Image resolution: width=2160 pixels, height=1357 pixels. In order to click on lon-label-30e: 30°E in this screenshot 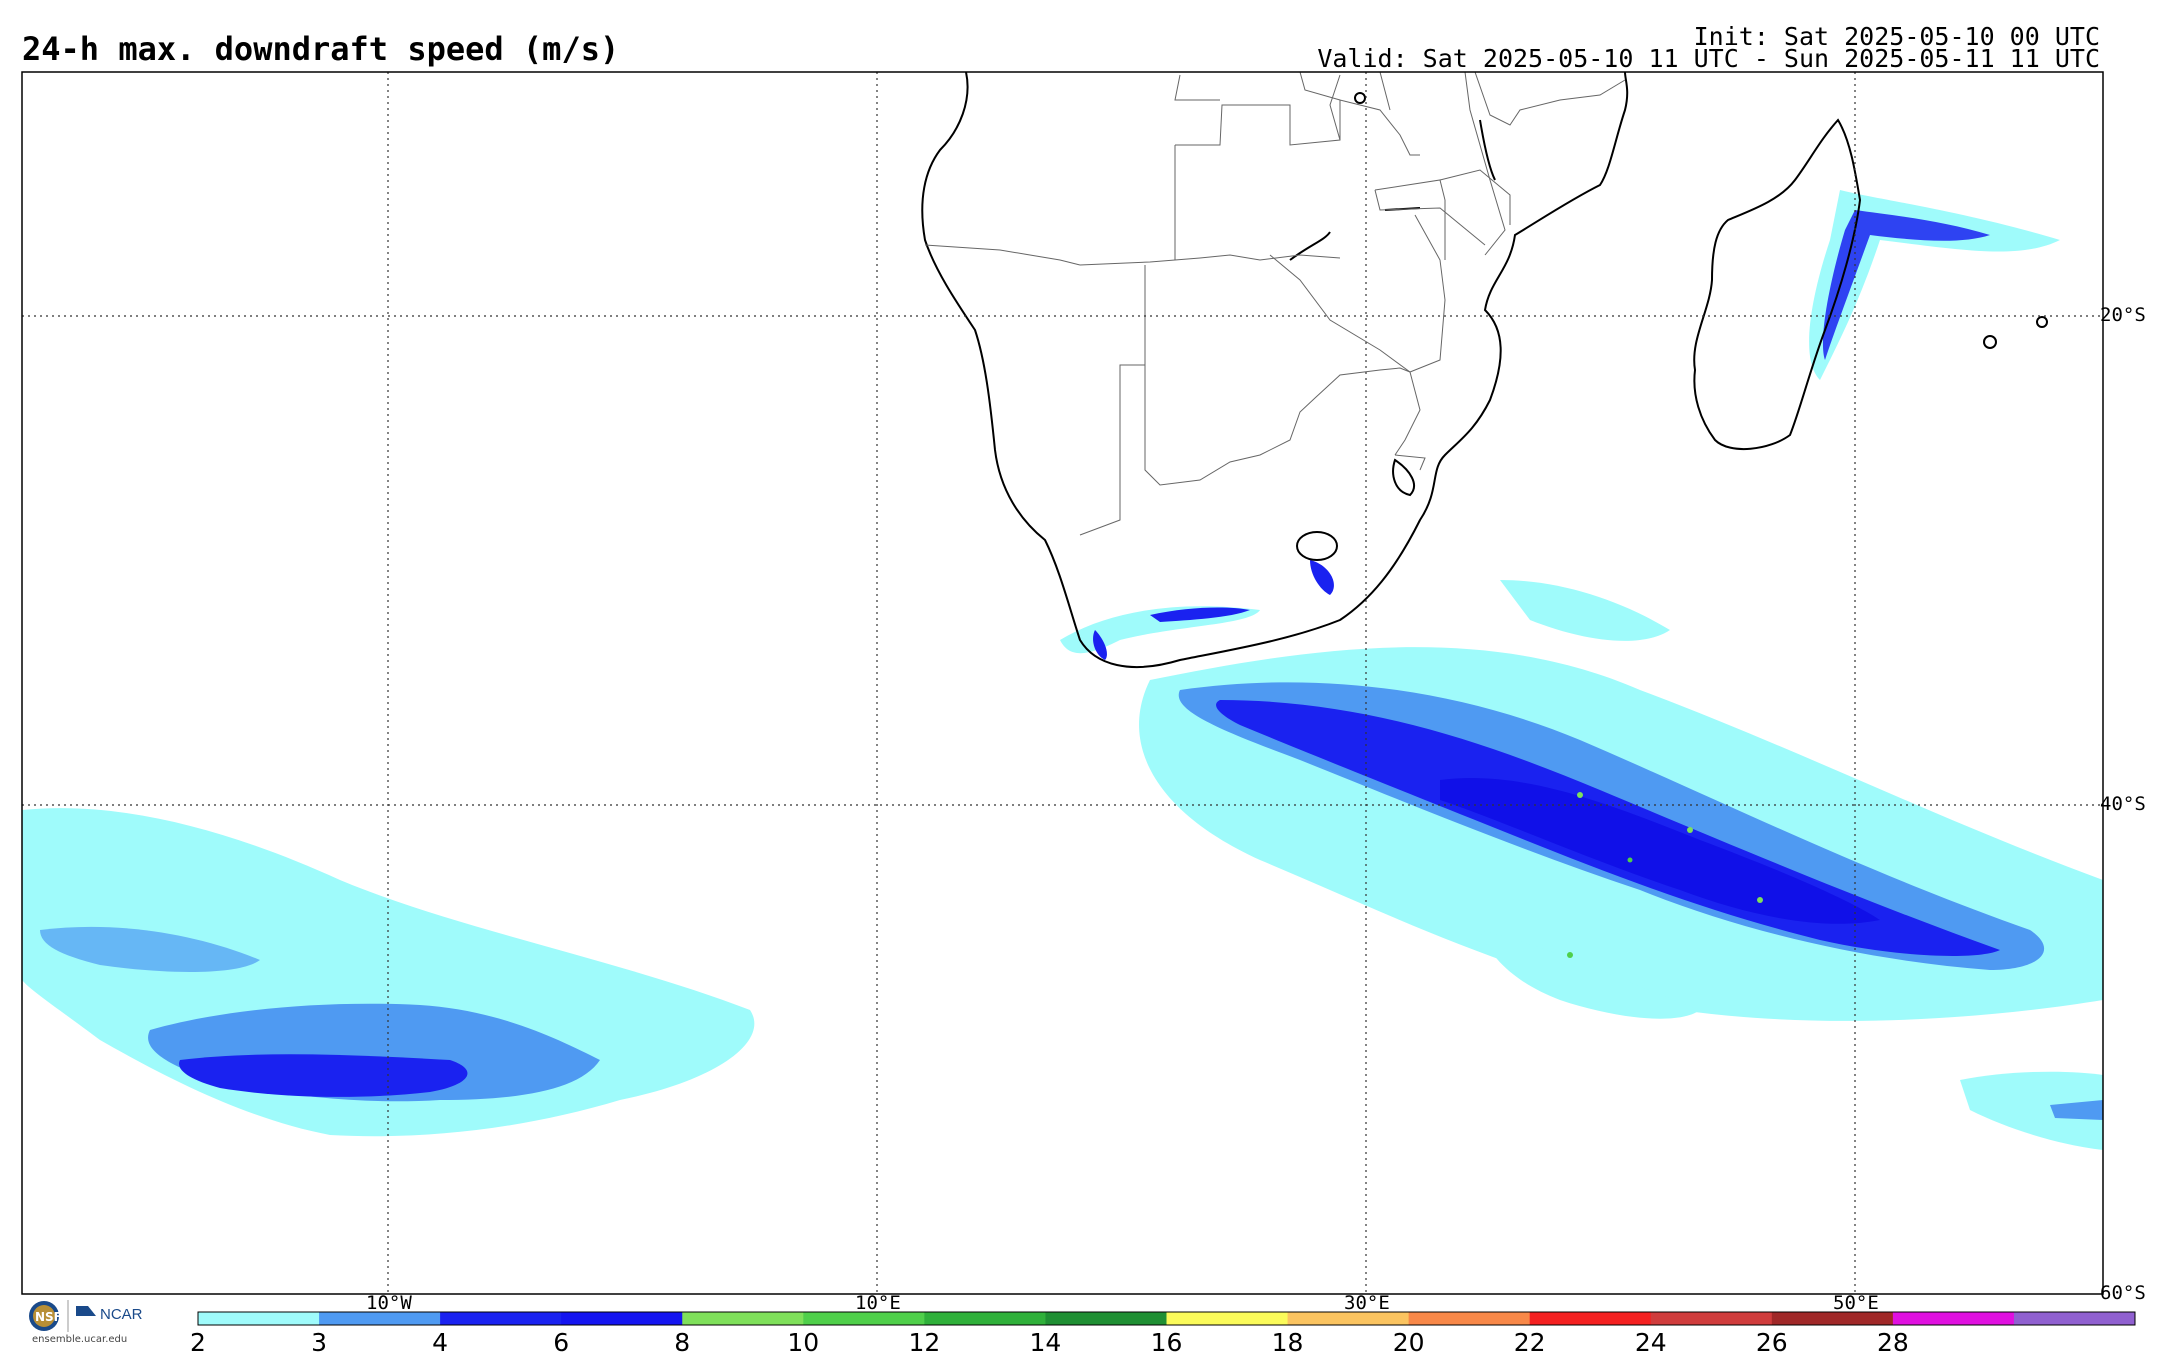, I will do `click(1367, 1303)`.